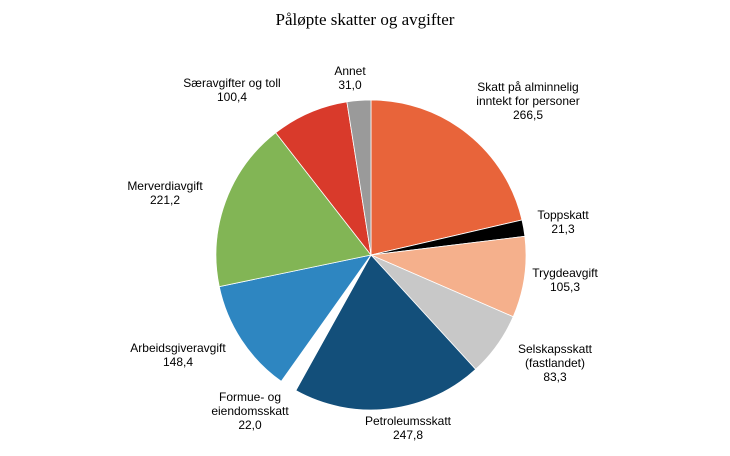 The height and width of the screenshot is (456, 730). I want to click on category-label: Skatt på alminnelig inntekt for personer, so click(528, 94).